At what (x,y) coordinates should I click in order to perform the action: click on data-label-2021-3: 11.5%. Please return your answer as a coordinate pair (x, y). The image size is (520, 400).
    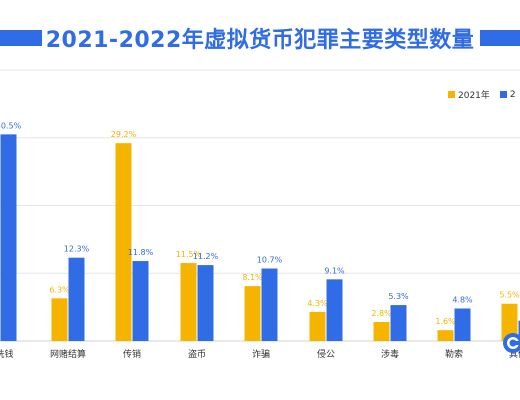
    Looking at the image, I should click on (189, 254).